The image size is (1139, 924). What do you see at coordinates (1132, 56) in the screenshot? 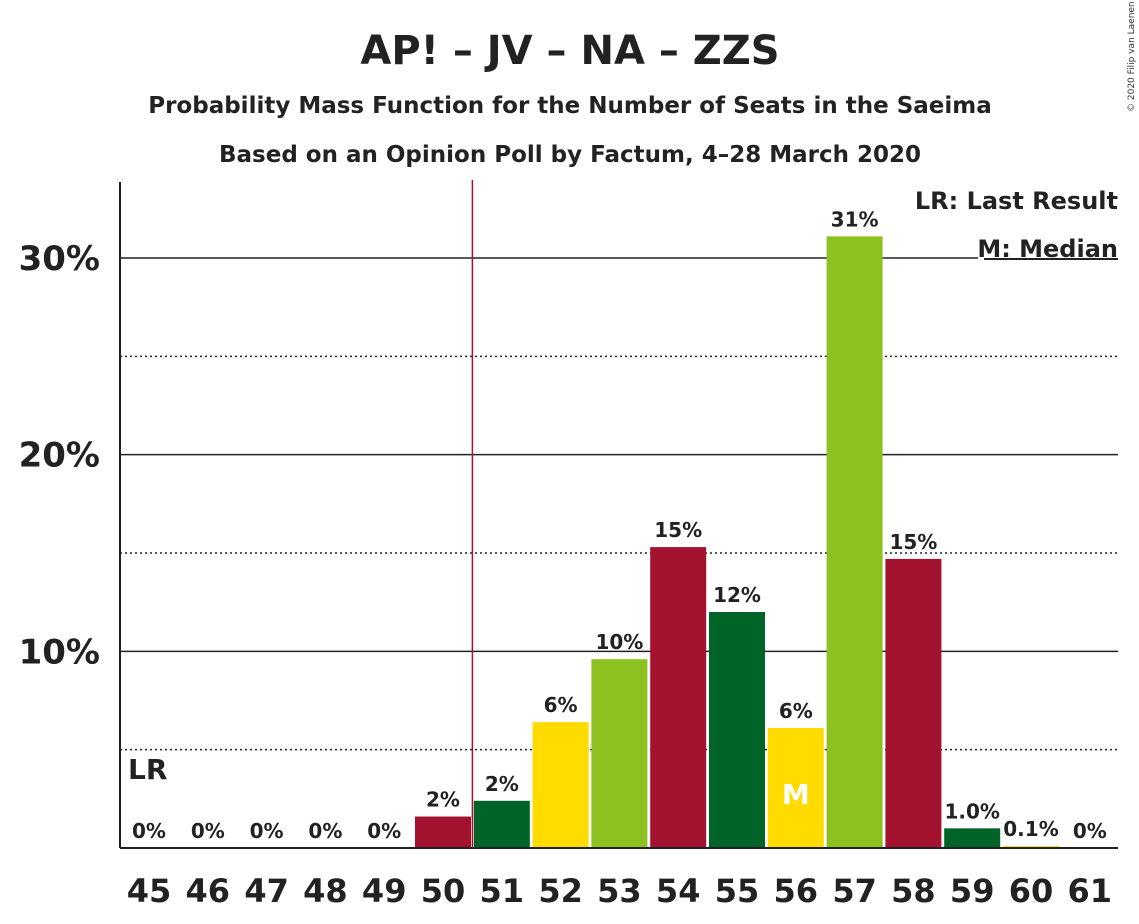
I see `copyright: © 2020 Filip van Laenen` at bounding box center [1132, 56].